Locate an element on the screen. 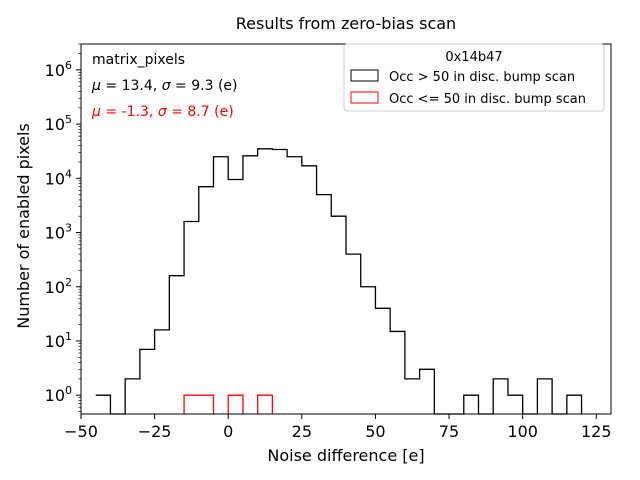 Image resolution: width=640 pixels, height=480 pixels. x-tick-label: −50 is located at coordinates (81, 431).